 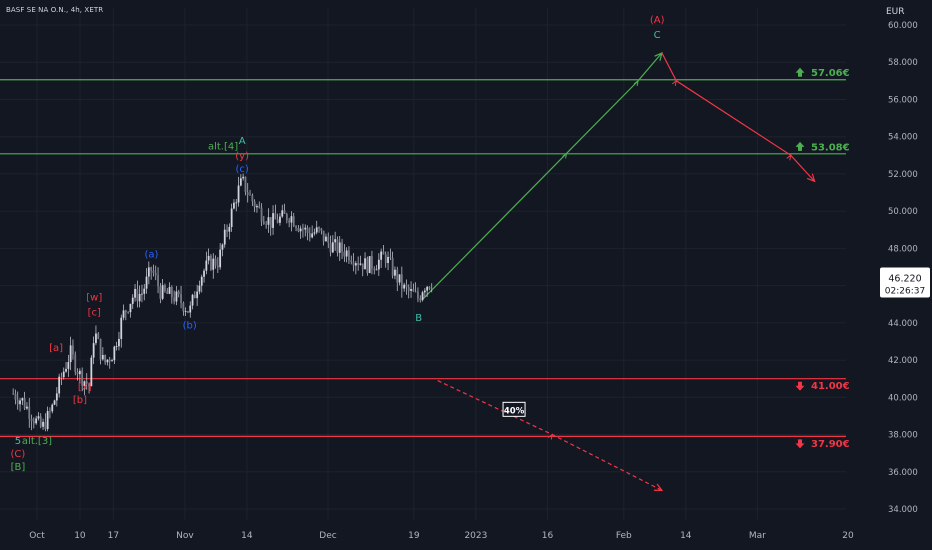 What do you see at coordinates (542, 176) in the screenshot?
I see `projection-path` at bounding box center [542, 176].